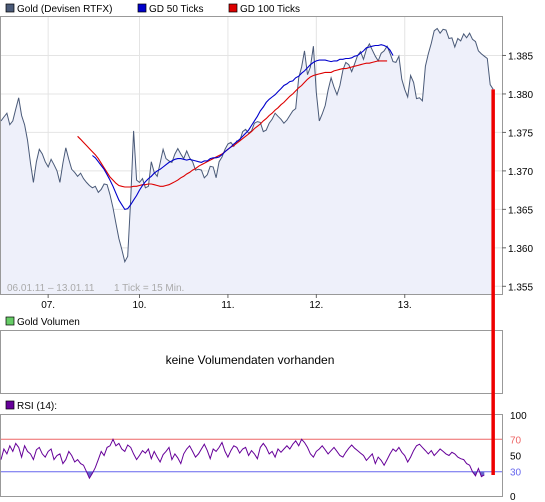  Describe the element at coordinates (10, 321) in the screenshot. I see `volume-legend-swatch` at that location.